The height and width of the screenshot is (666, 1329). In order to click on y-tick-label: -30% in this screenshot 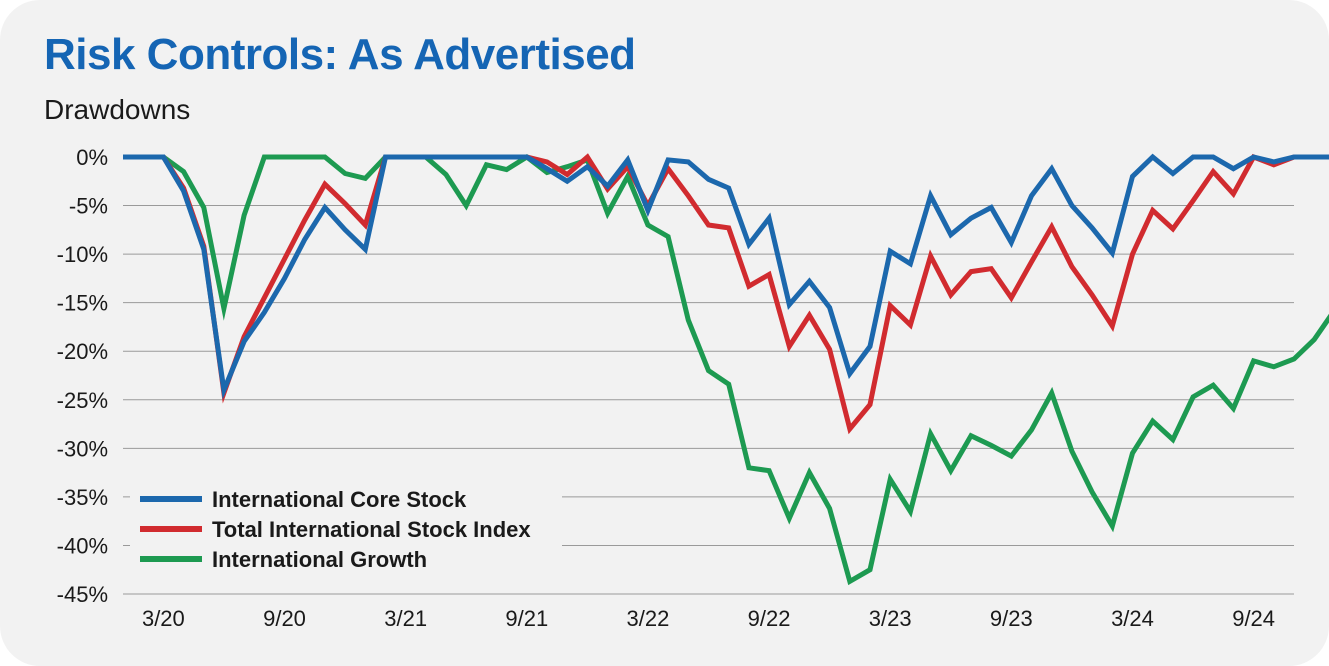, I will do `click(82, 448)`.